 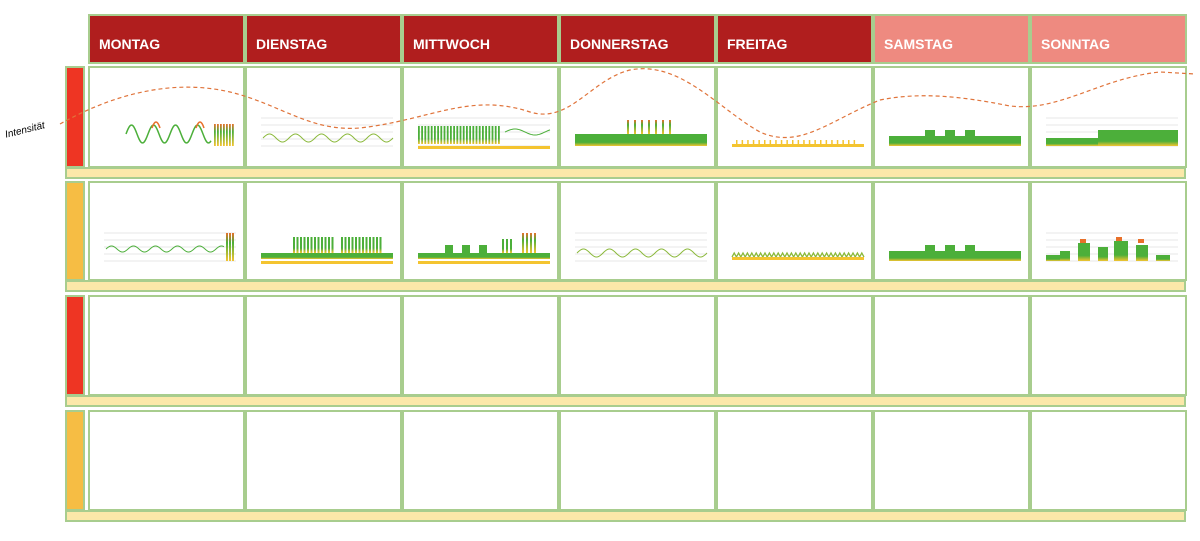 What do you see at coordinates (1108, 39) in the screenshot?
I see `day-header-sonntag: SONNTAG` at bounding box center [1108, 39].